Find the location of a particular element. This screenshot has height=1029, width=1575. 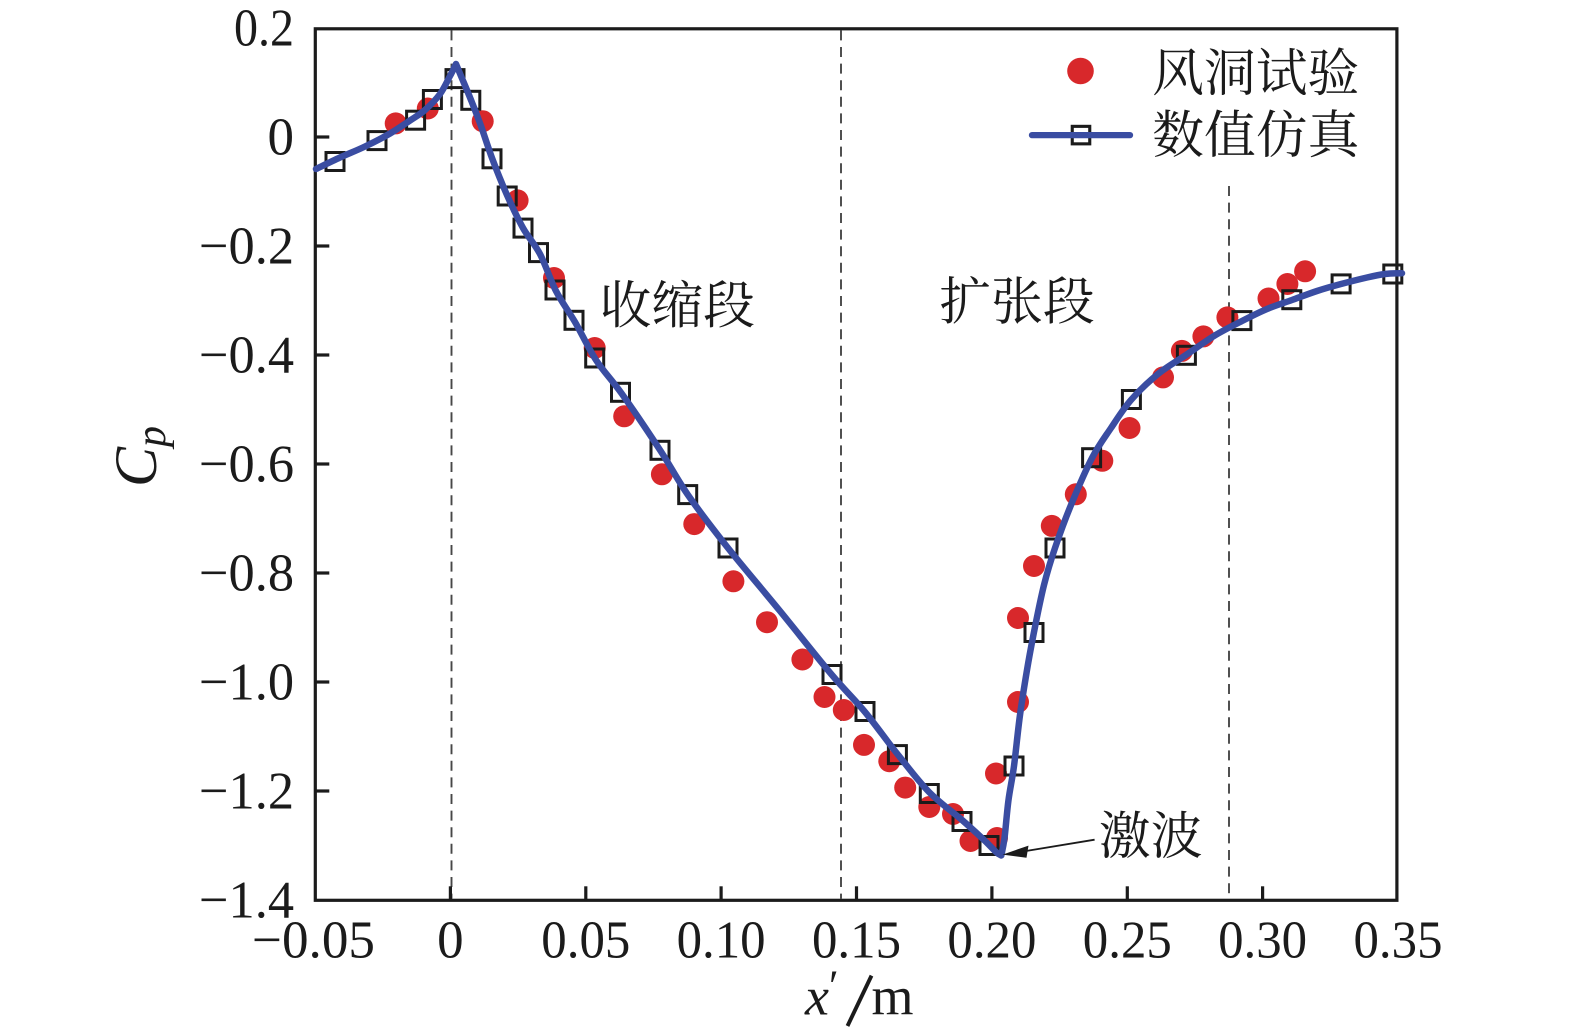

svg-text: −0.2 is located at coordinates (246, 247).